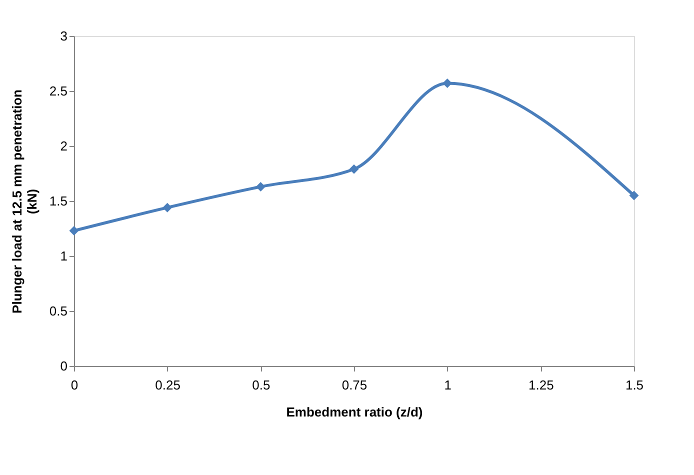  I want to click on y-tick-label: 0, so click(64, 366).